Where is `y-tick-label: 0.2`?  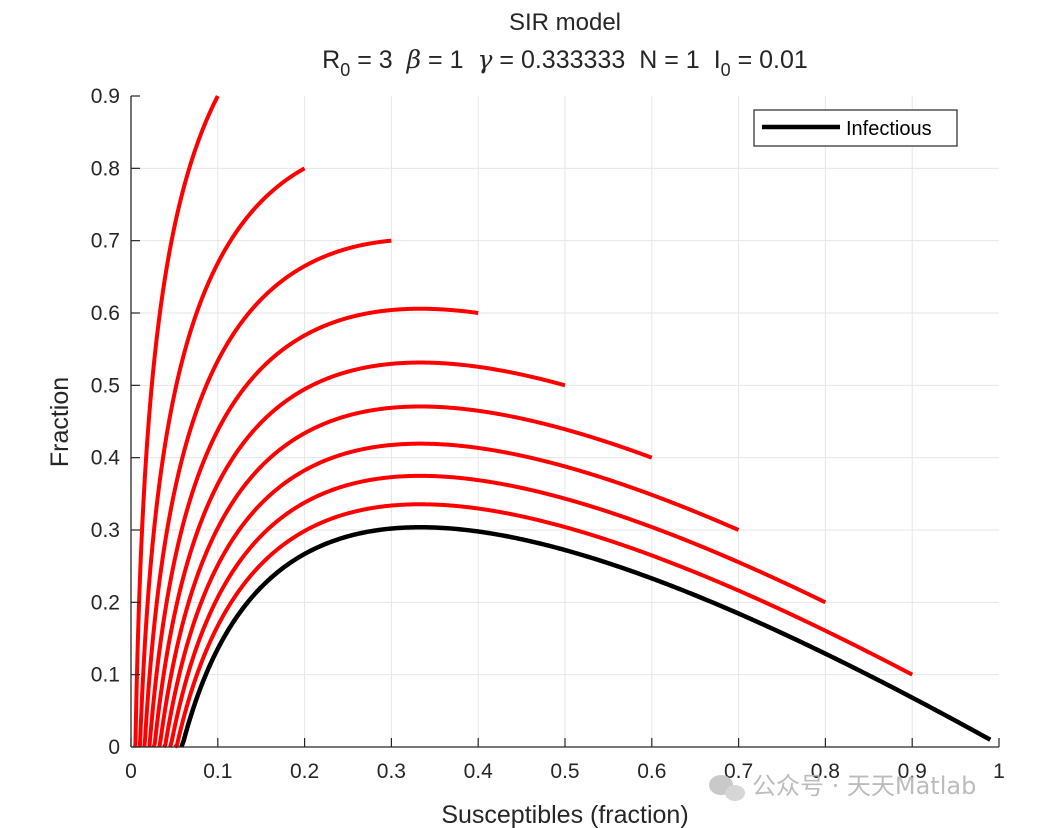 y-tick-label: 0.2 is located at coordinates (105, 602).